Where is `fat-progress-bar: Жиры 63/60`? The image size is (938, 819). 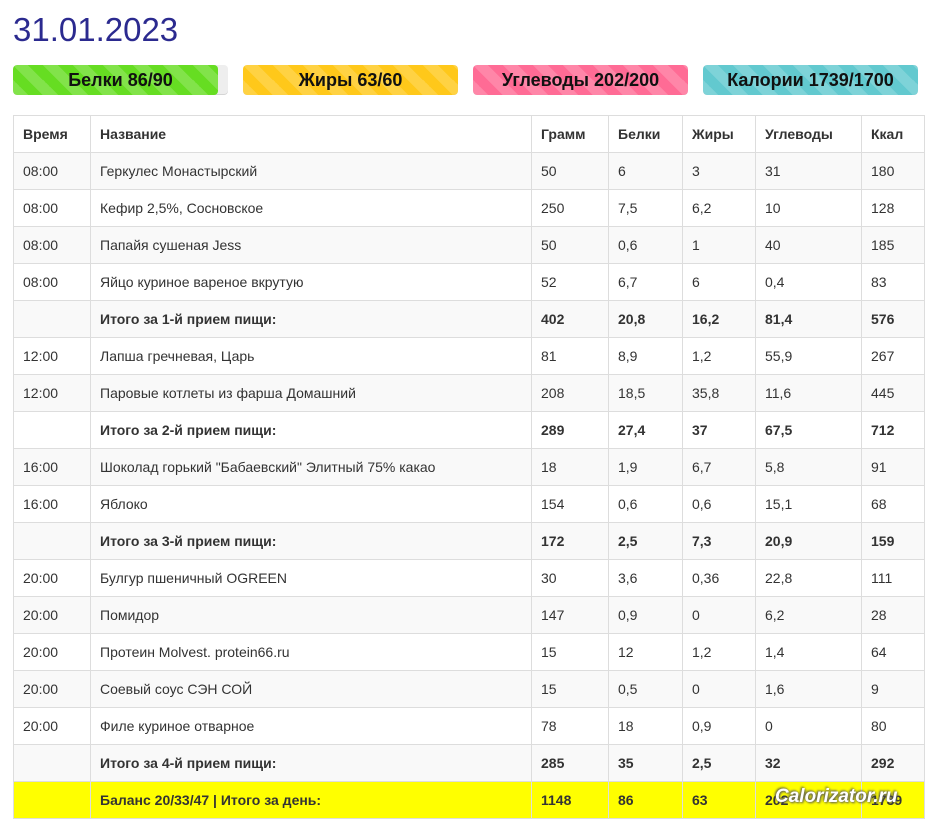 fat-progress-bar: Жиры 63/60 is located at coordinates (350, 80).